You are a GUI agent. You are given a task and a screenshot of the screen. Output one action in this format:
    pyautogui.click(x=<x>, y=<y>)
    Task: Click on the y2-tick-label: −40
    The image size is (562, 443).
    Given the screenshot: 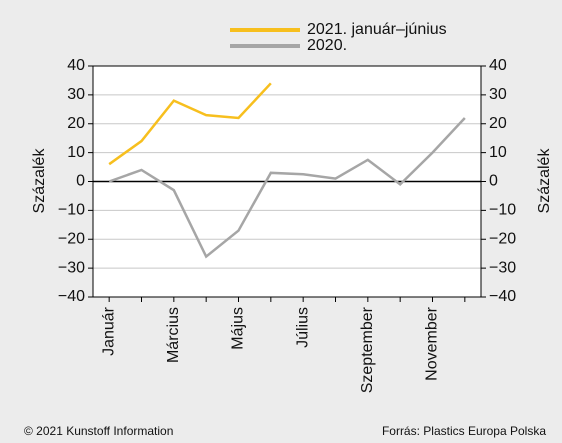 What is the action you would take?
    pyautogui.click(x=502, y=296)
    